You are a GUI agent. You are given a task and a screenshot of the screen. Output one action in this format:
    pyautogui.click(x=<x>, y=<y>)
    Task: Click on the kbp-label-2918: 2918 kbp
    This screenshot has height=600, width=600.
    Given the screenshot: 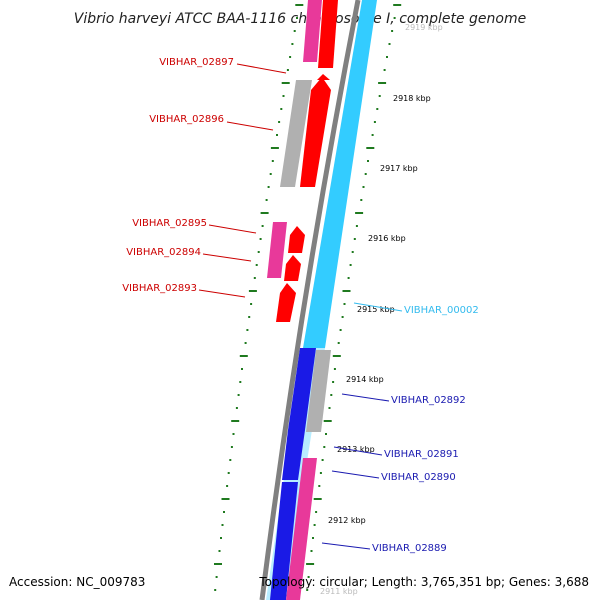 What is the action you would take?
    pyautogui.click(x=412, y=98)
    